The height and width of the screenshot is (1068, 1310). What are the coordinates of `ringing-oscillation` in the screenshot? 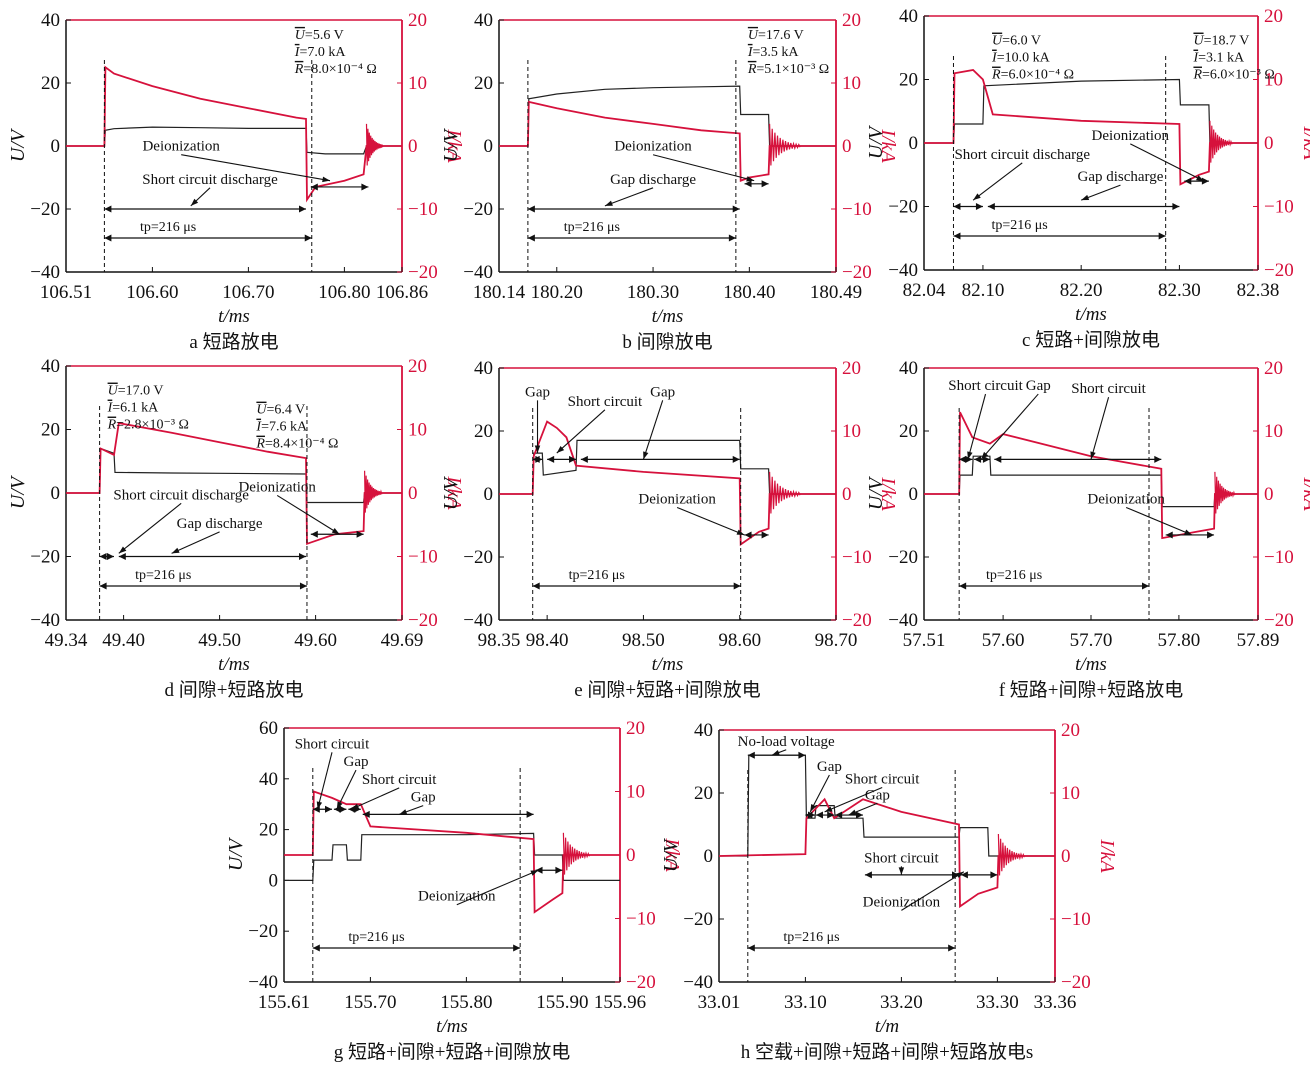 It's located at (1221, 141).